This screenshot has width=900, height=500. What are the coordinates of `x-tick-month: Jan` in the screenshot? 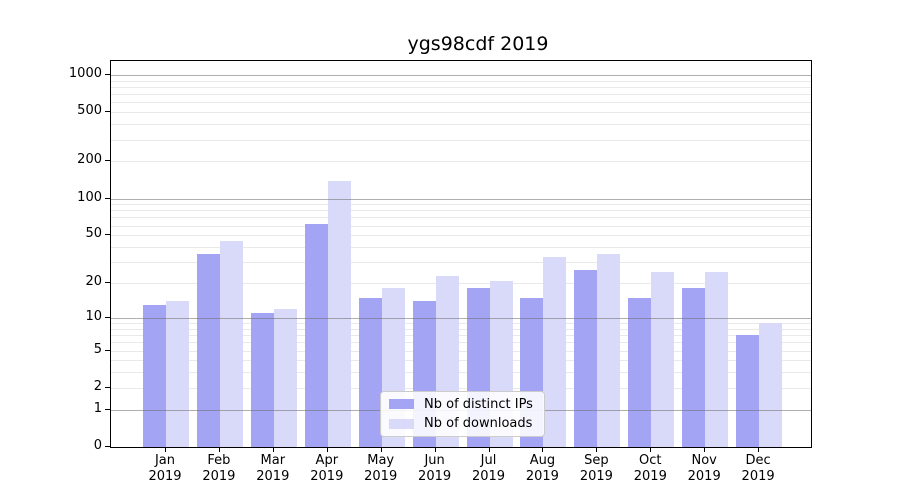 It's located at (165, 460).